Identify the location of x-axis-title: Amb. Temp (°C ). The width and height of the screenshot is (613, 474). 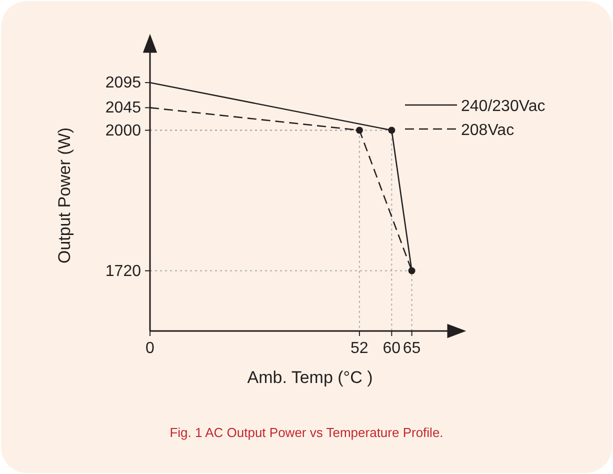
(310, 377).